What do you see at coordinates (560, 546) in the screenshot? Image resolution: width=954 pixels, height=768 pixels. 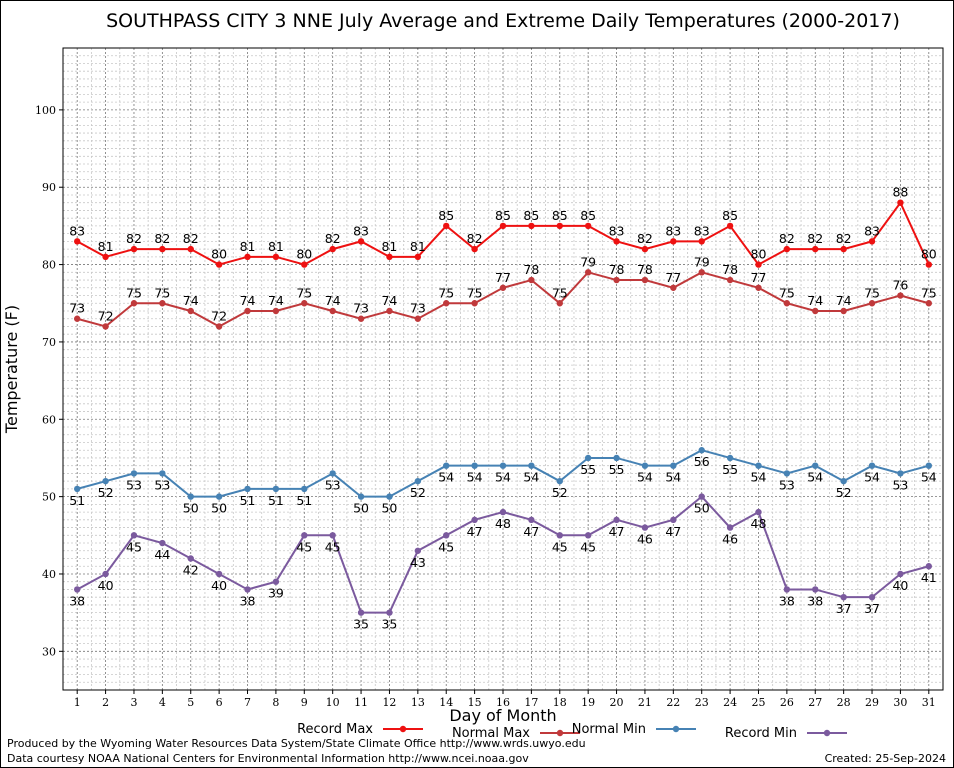 I see `record-min-data-label: 45` at bounding box center [560, 546].